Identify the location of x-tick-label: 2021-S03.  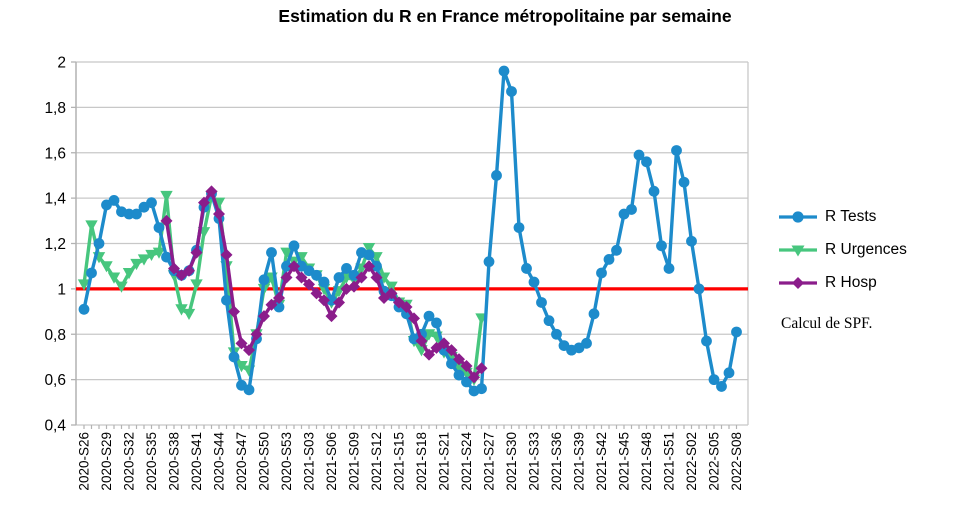
(309, 461).